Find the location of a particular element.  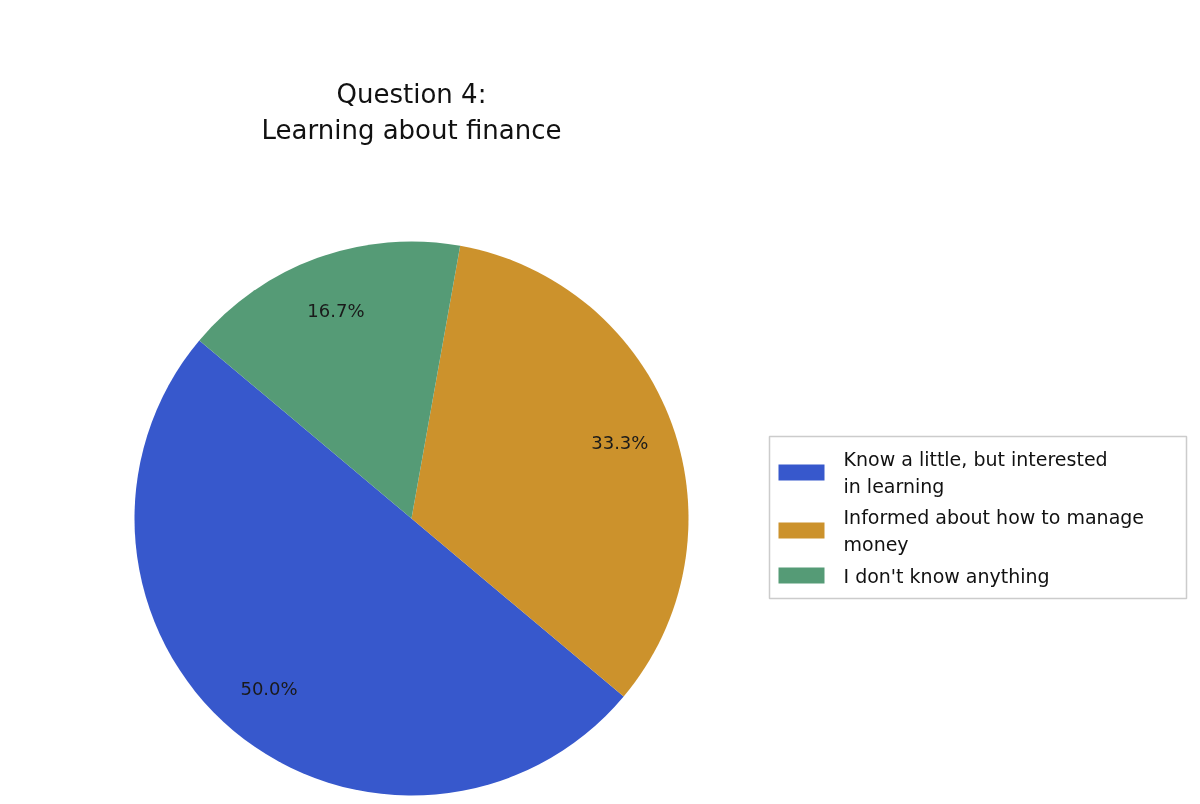

data-label: 50.0% is located at coordinates (269, 688).